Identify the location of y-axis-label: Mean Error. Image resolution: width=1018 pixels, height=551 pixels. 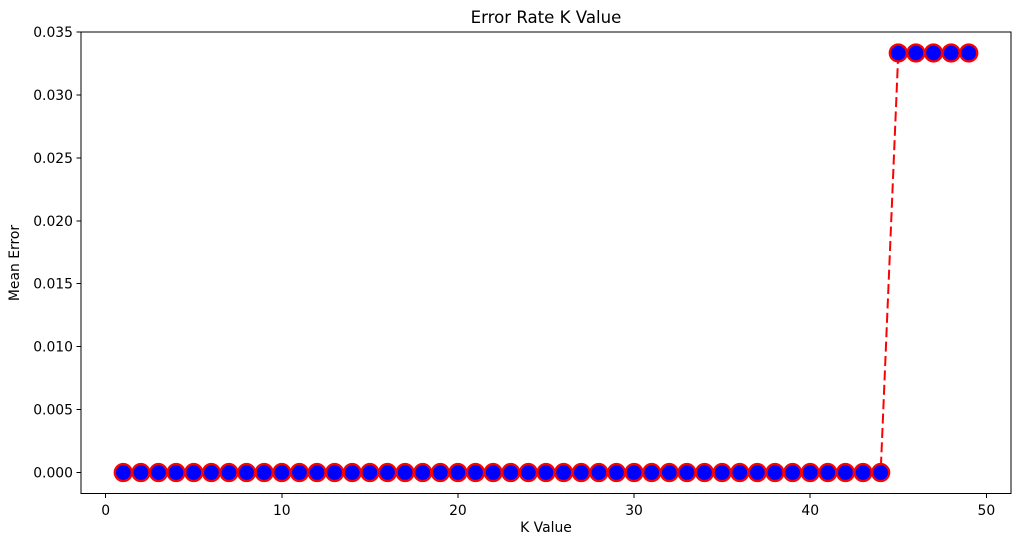
(15, 263).